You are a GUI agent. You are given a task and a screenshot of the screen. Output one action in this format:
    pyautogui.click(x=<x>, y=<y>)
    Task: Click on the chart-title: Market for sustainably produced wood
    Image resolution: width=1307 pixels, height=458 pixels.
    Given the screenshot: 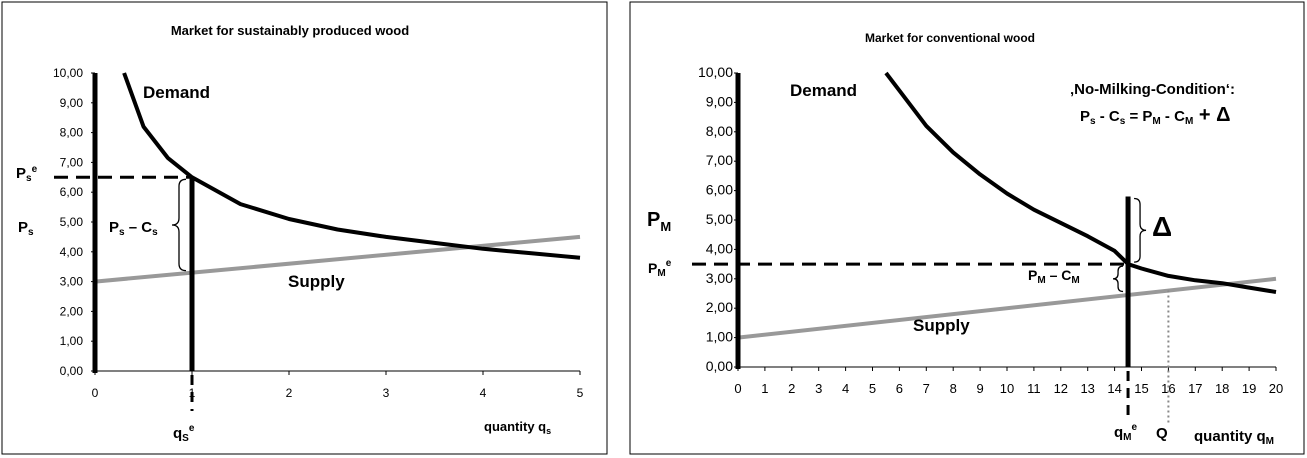 What is the action you would take?
    pyautogui.click(x=290, y=30)
    